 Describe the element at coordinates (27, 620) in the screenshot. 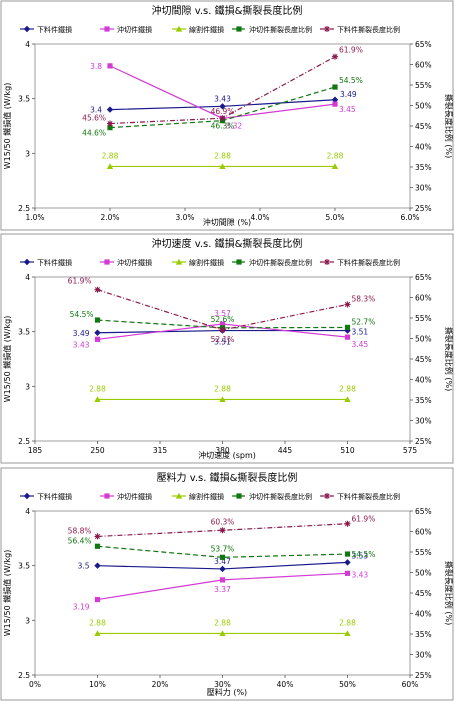

I see `y-tick-label: 3` at that location.